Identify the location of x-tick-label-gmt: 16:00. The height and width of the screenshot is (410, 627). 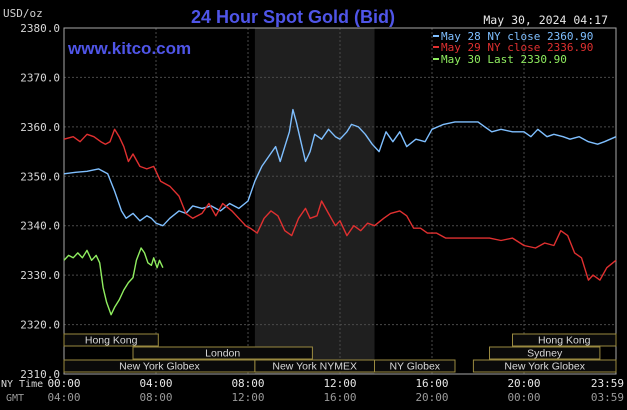
(339, 397).